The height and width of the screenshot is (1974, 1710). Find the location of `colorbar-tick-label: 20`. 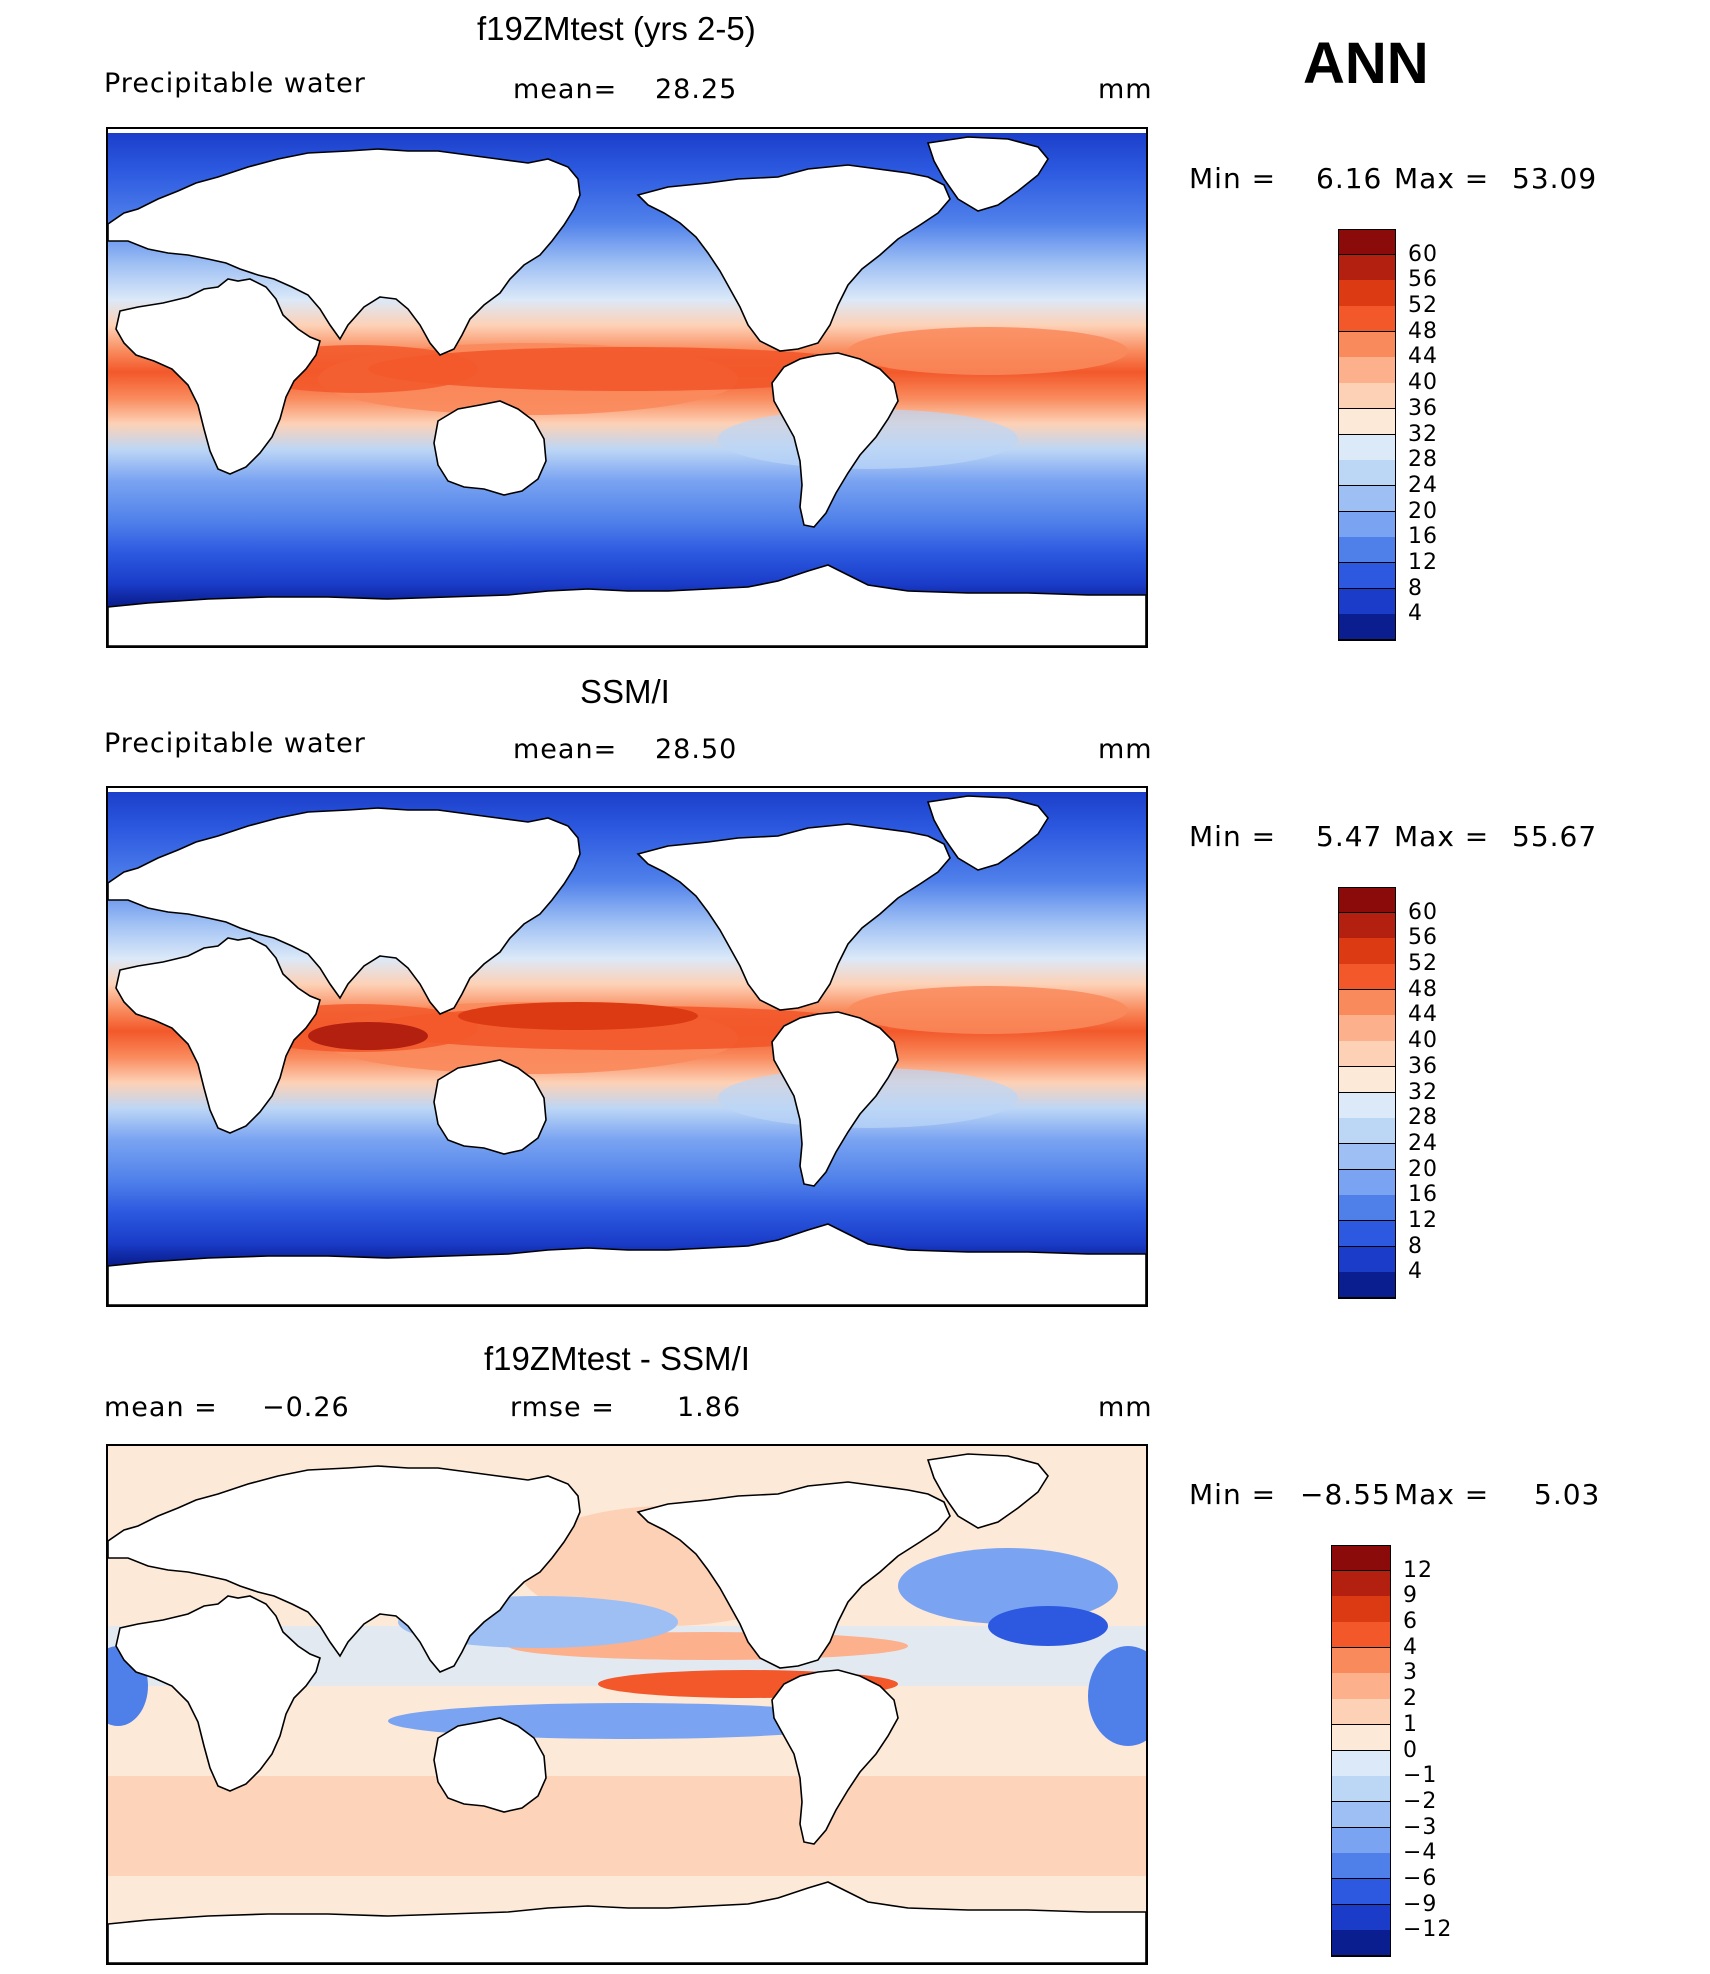

colorbar-tick-label: 20 is located at coordinates (1423, 511).